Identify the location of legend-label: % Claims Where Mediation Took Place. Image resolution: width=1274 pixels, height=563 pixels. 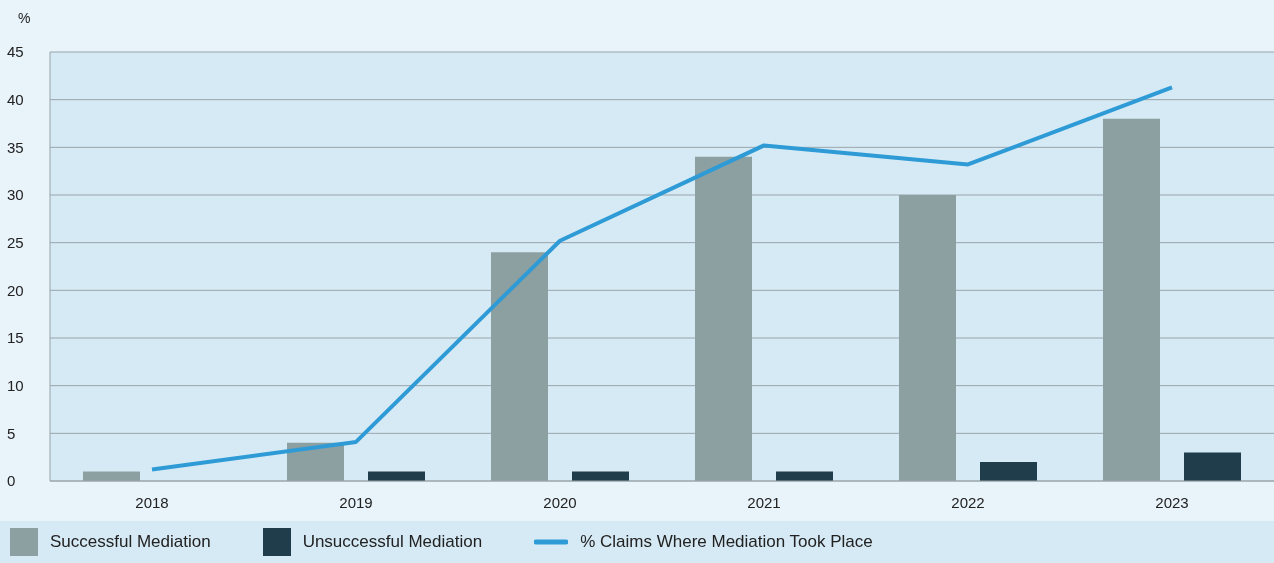
(726, 542).